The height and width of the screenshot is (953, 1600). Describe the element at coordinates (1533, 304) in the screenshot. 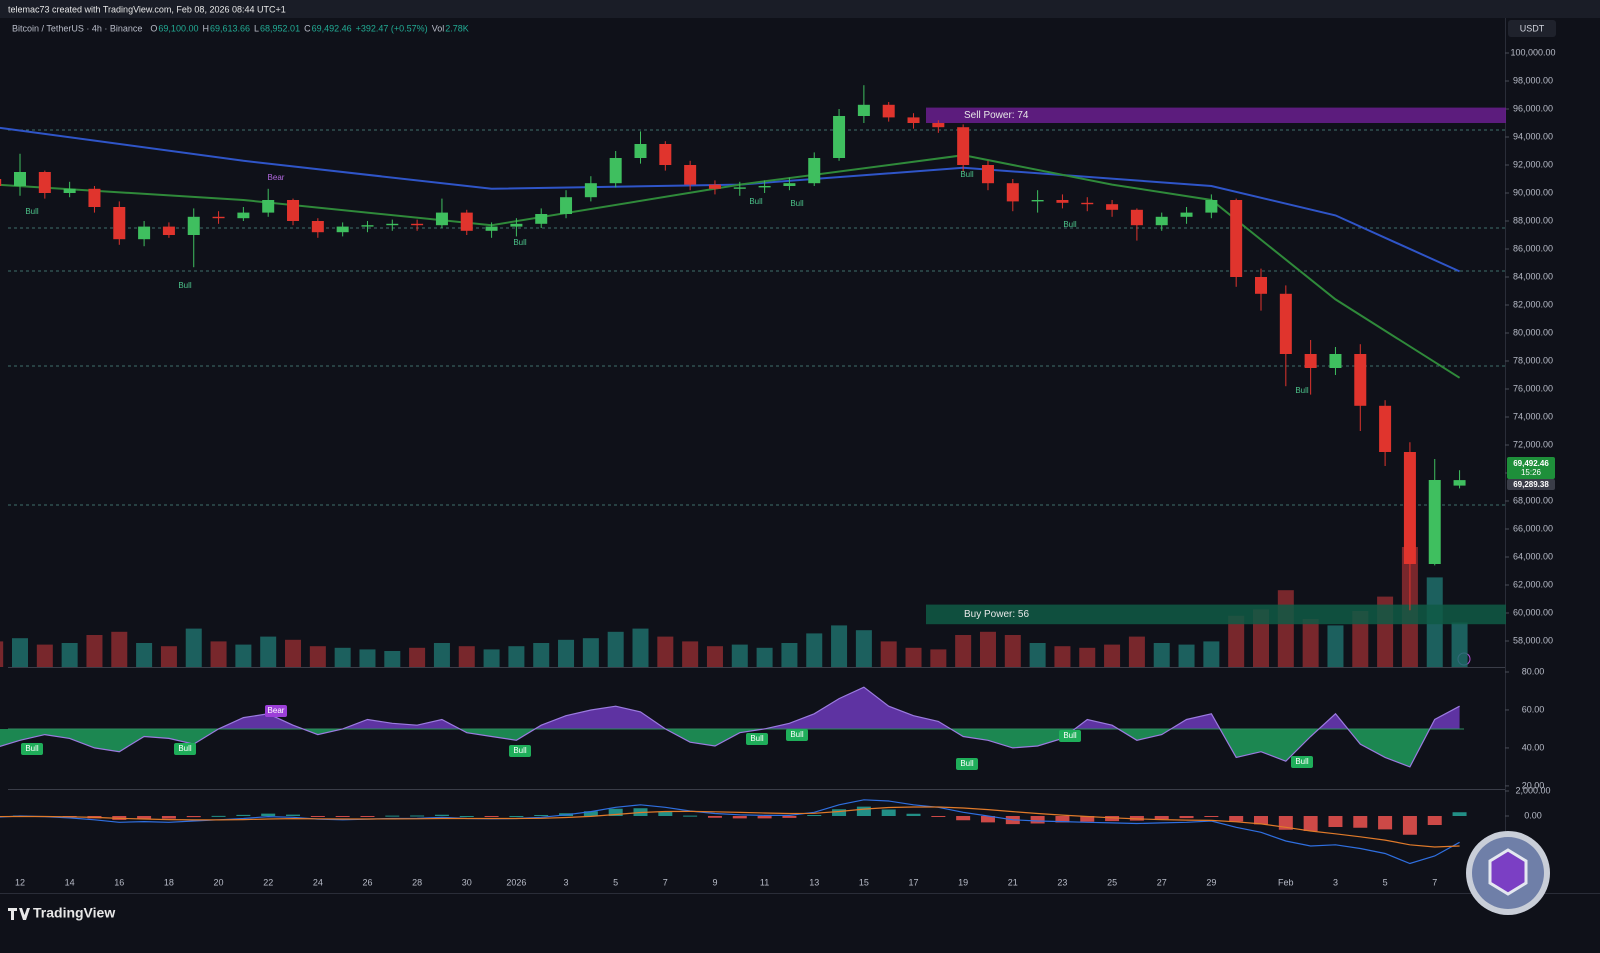

I see `y-tick-label: 82,000.00` at that location.